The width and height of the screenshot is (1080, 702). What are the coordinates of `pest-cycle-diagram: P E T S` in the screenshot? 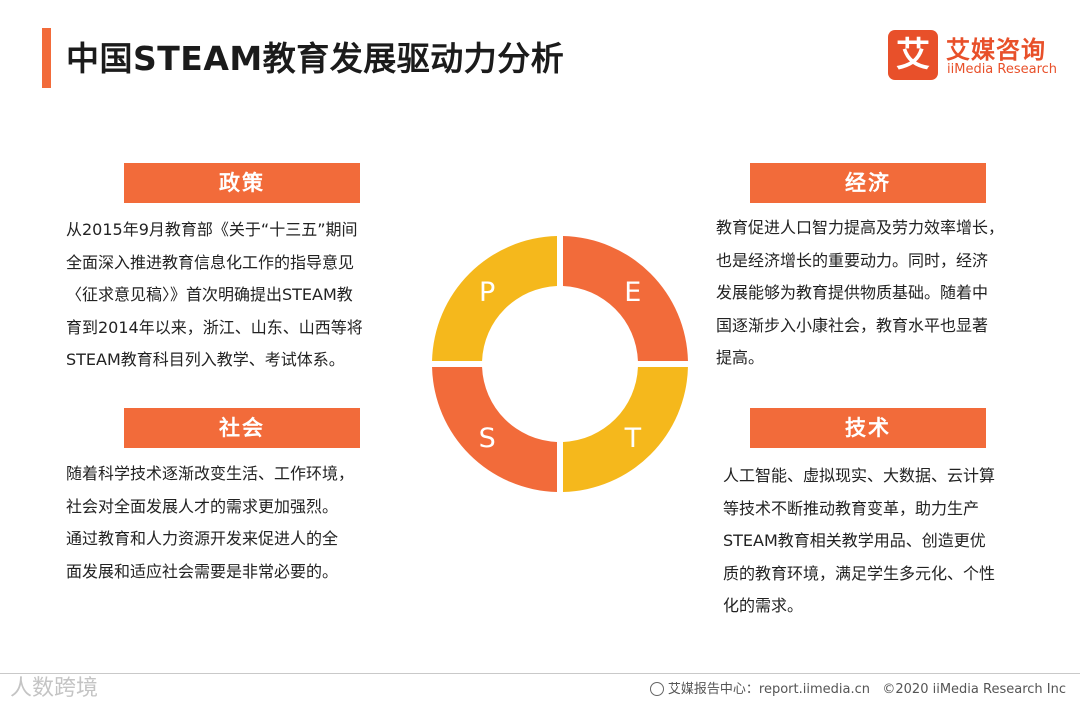 It's located at (560, 364).